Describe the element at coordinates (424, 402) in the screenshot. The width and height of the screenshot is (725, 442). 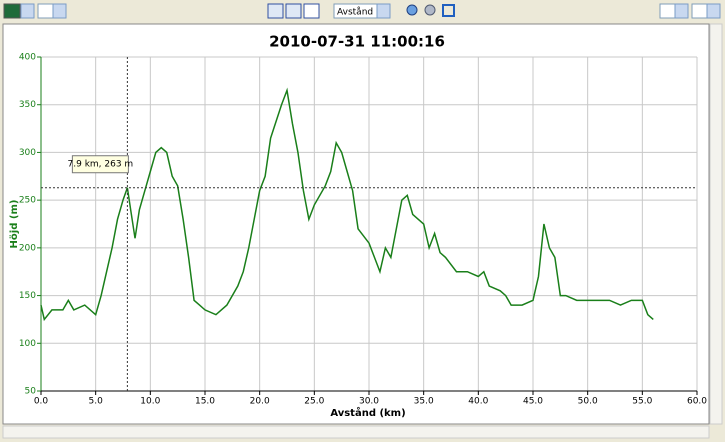
I see `x-tick-label: 35.0` at that location.